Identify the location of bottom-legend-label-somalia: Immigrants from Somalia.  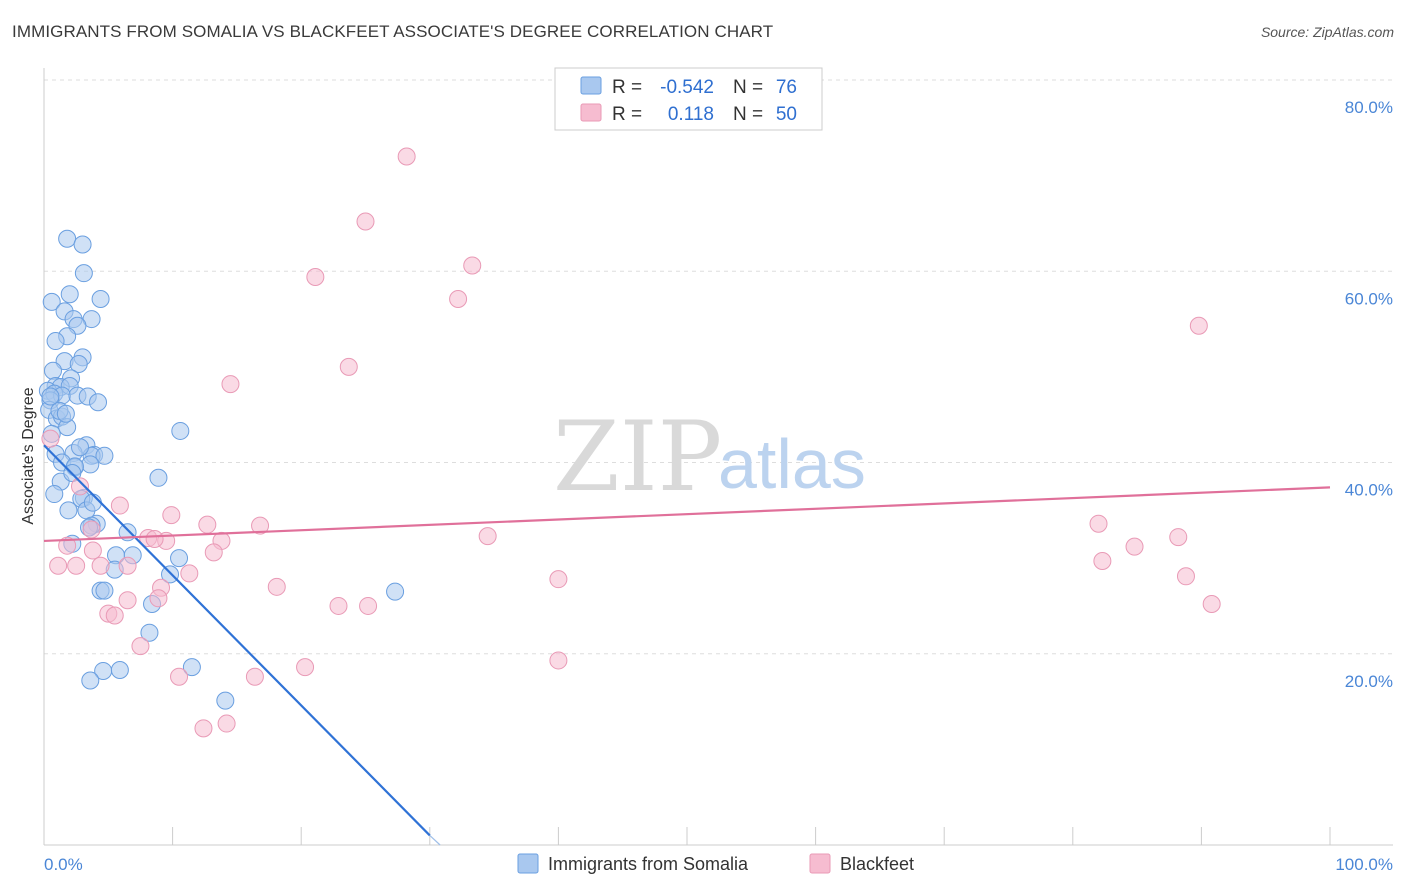
(648, 864).